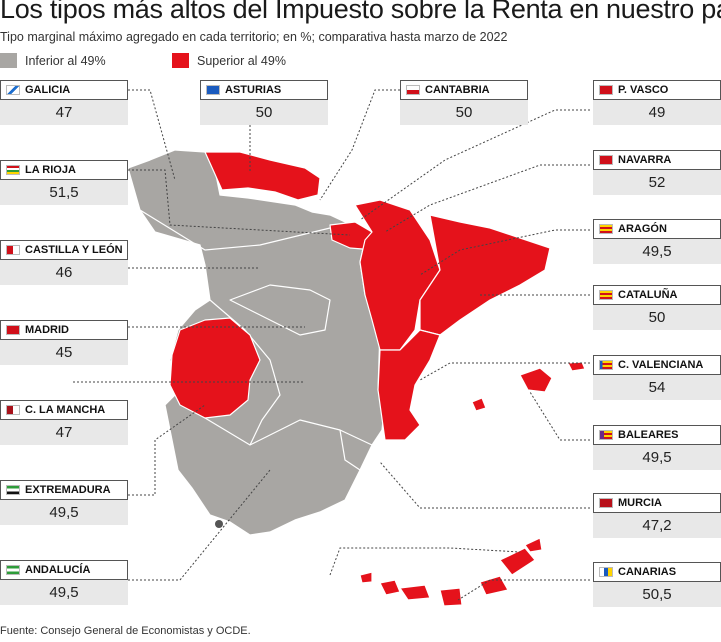 Image resolution: width=721 pixels, height=642 pixels. What do you see at coordinates (48, 90) in the screenshot?
I see `region-name: GALICIA` at bounding box center [48, 90].